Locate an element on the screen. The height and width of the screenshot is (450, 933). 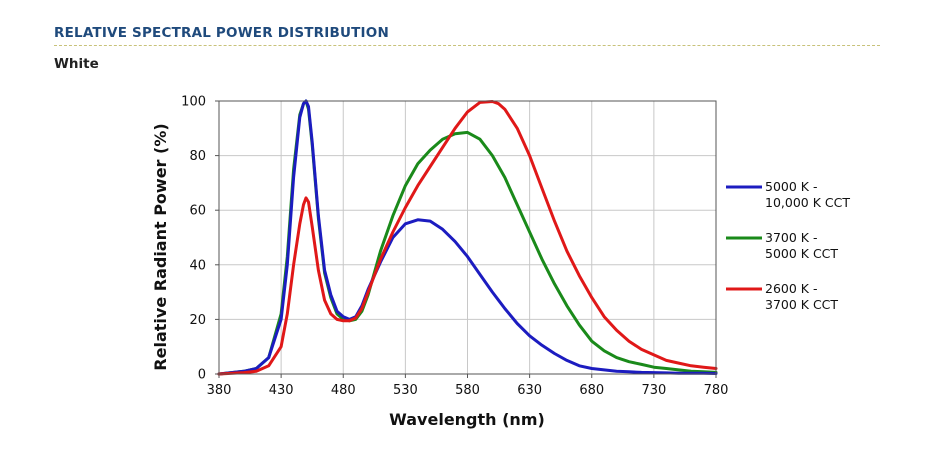
x-tick-label: 630 is located at coordinates (529, 390).